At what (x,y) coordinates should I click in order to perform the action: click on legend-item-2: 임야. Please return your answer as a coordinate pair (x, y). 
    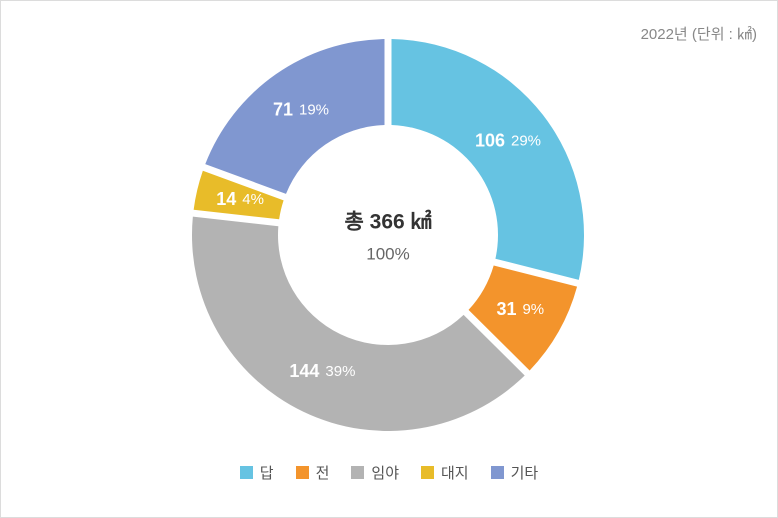
    Looking at the image, I should click on (375, 472).